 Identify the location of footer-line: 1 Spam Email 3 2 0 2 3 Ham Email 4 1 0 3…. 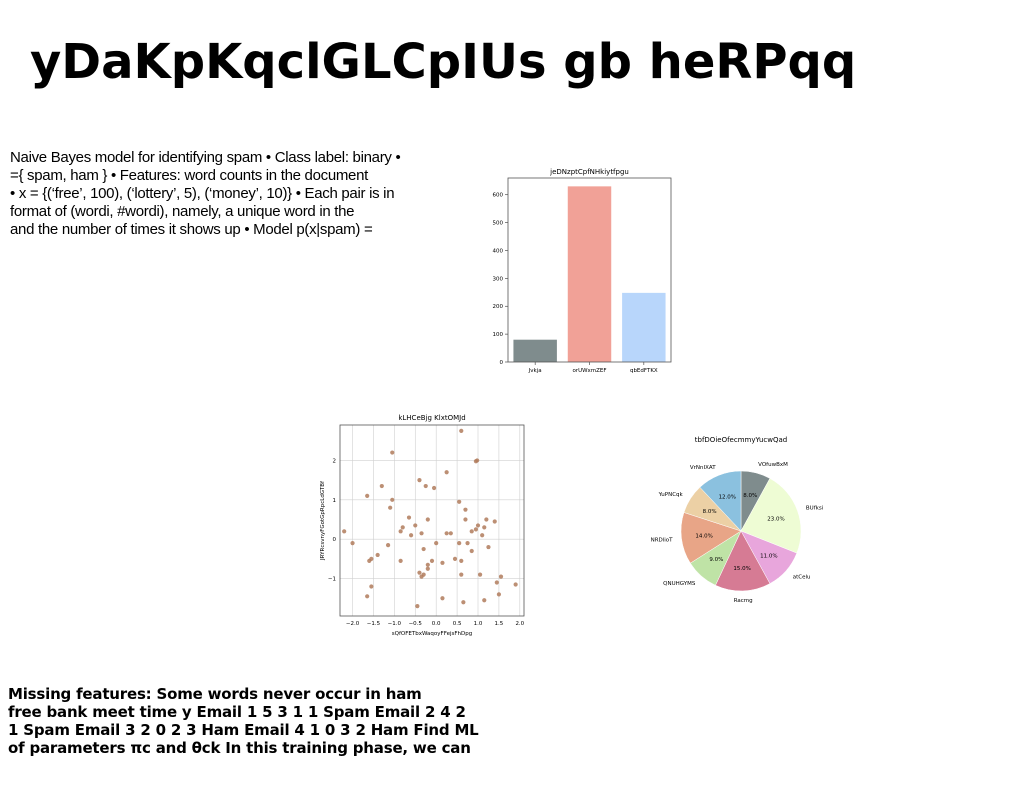
(243, 730).